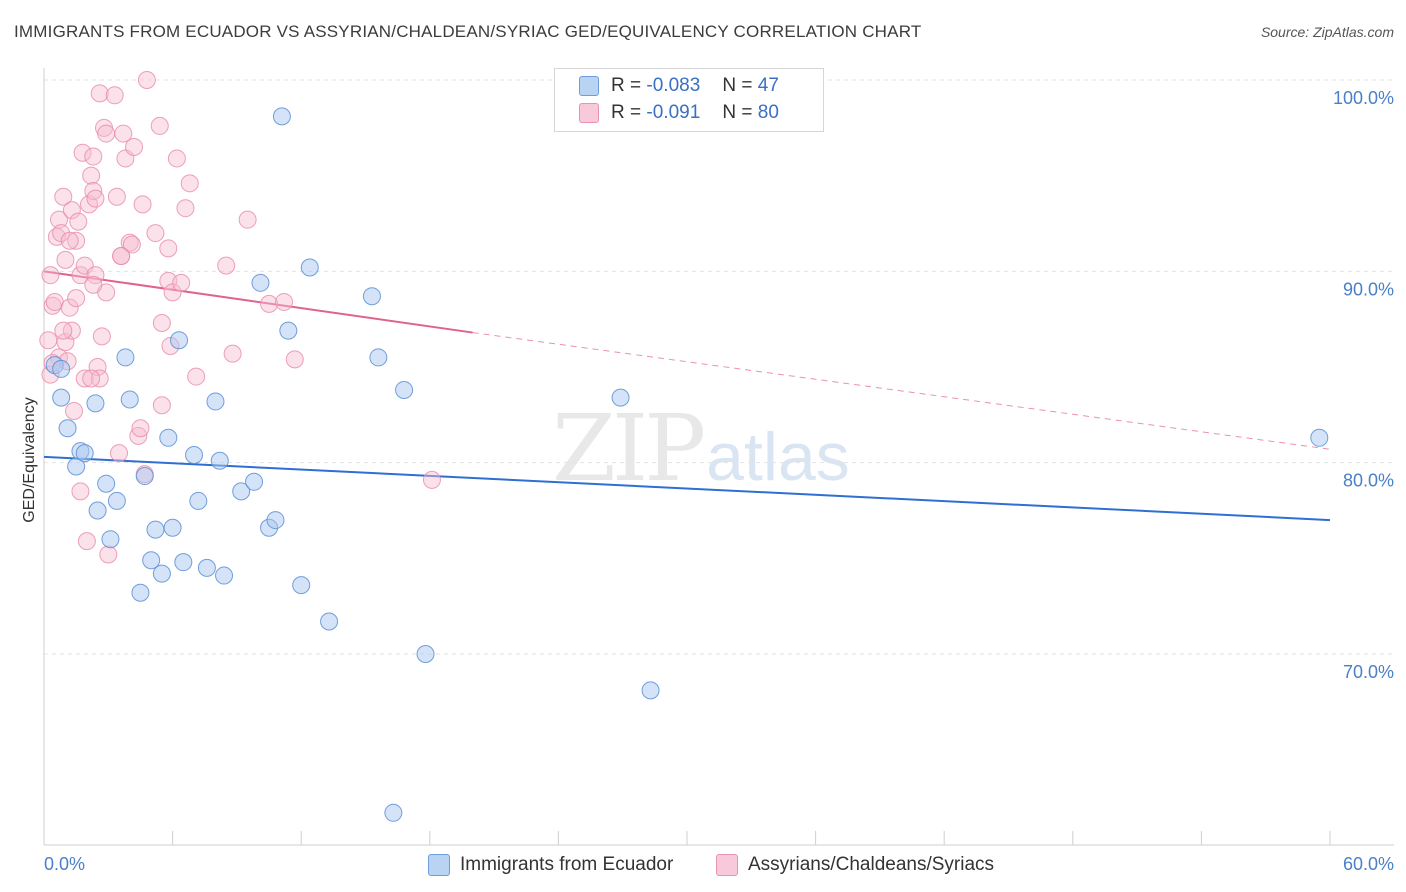 This screenshot has height=892, width=1406. Describe the element at coordinates (855, 865) in the screenshot. I see `bottom-legend-assyrian: Assyrians/Chaldeans/Syriacs` at that location.